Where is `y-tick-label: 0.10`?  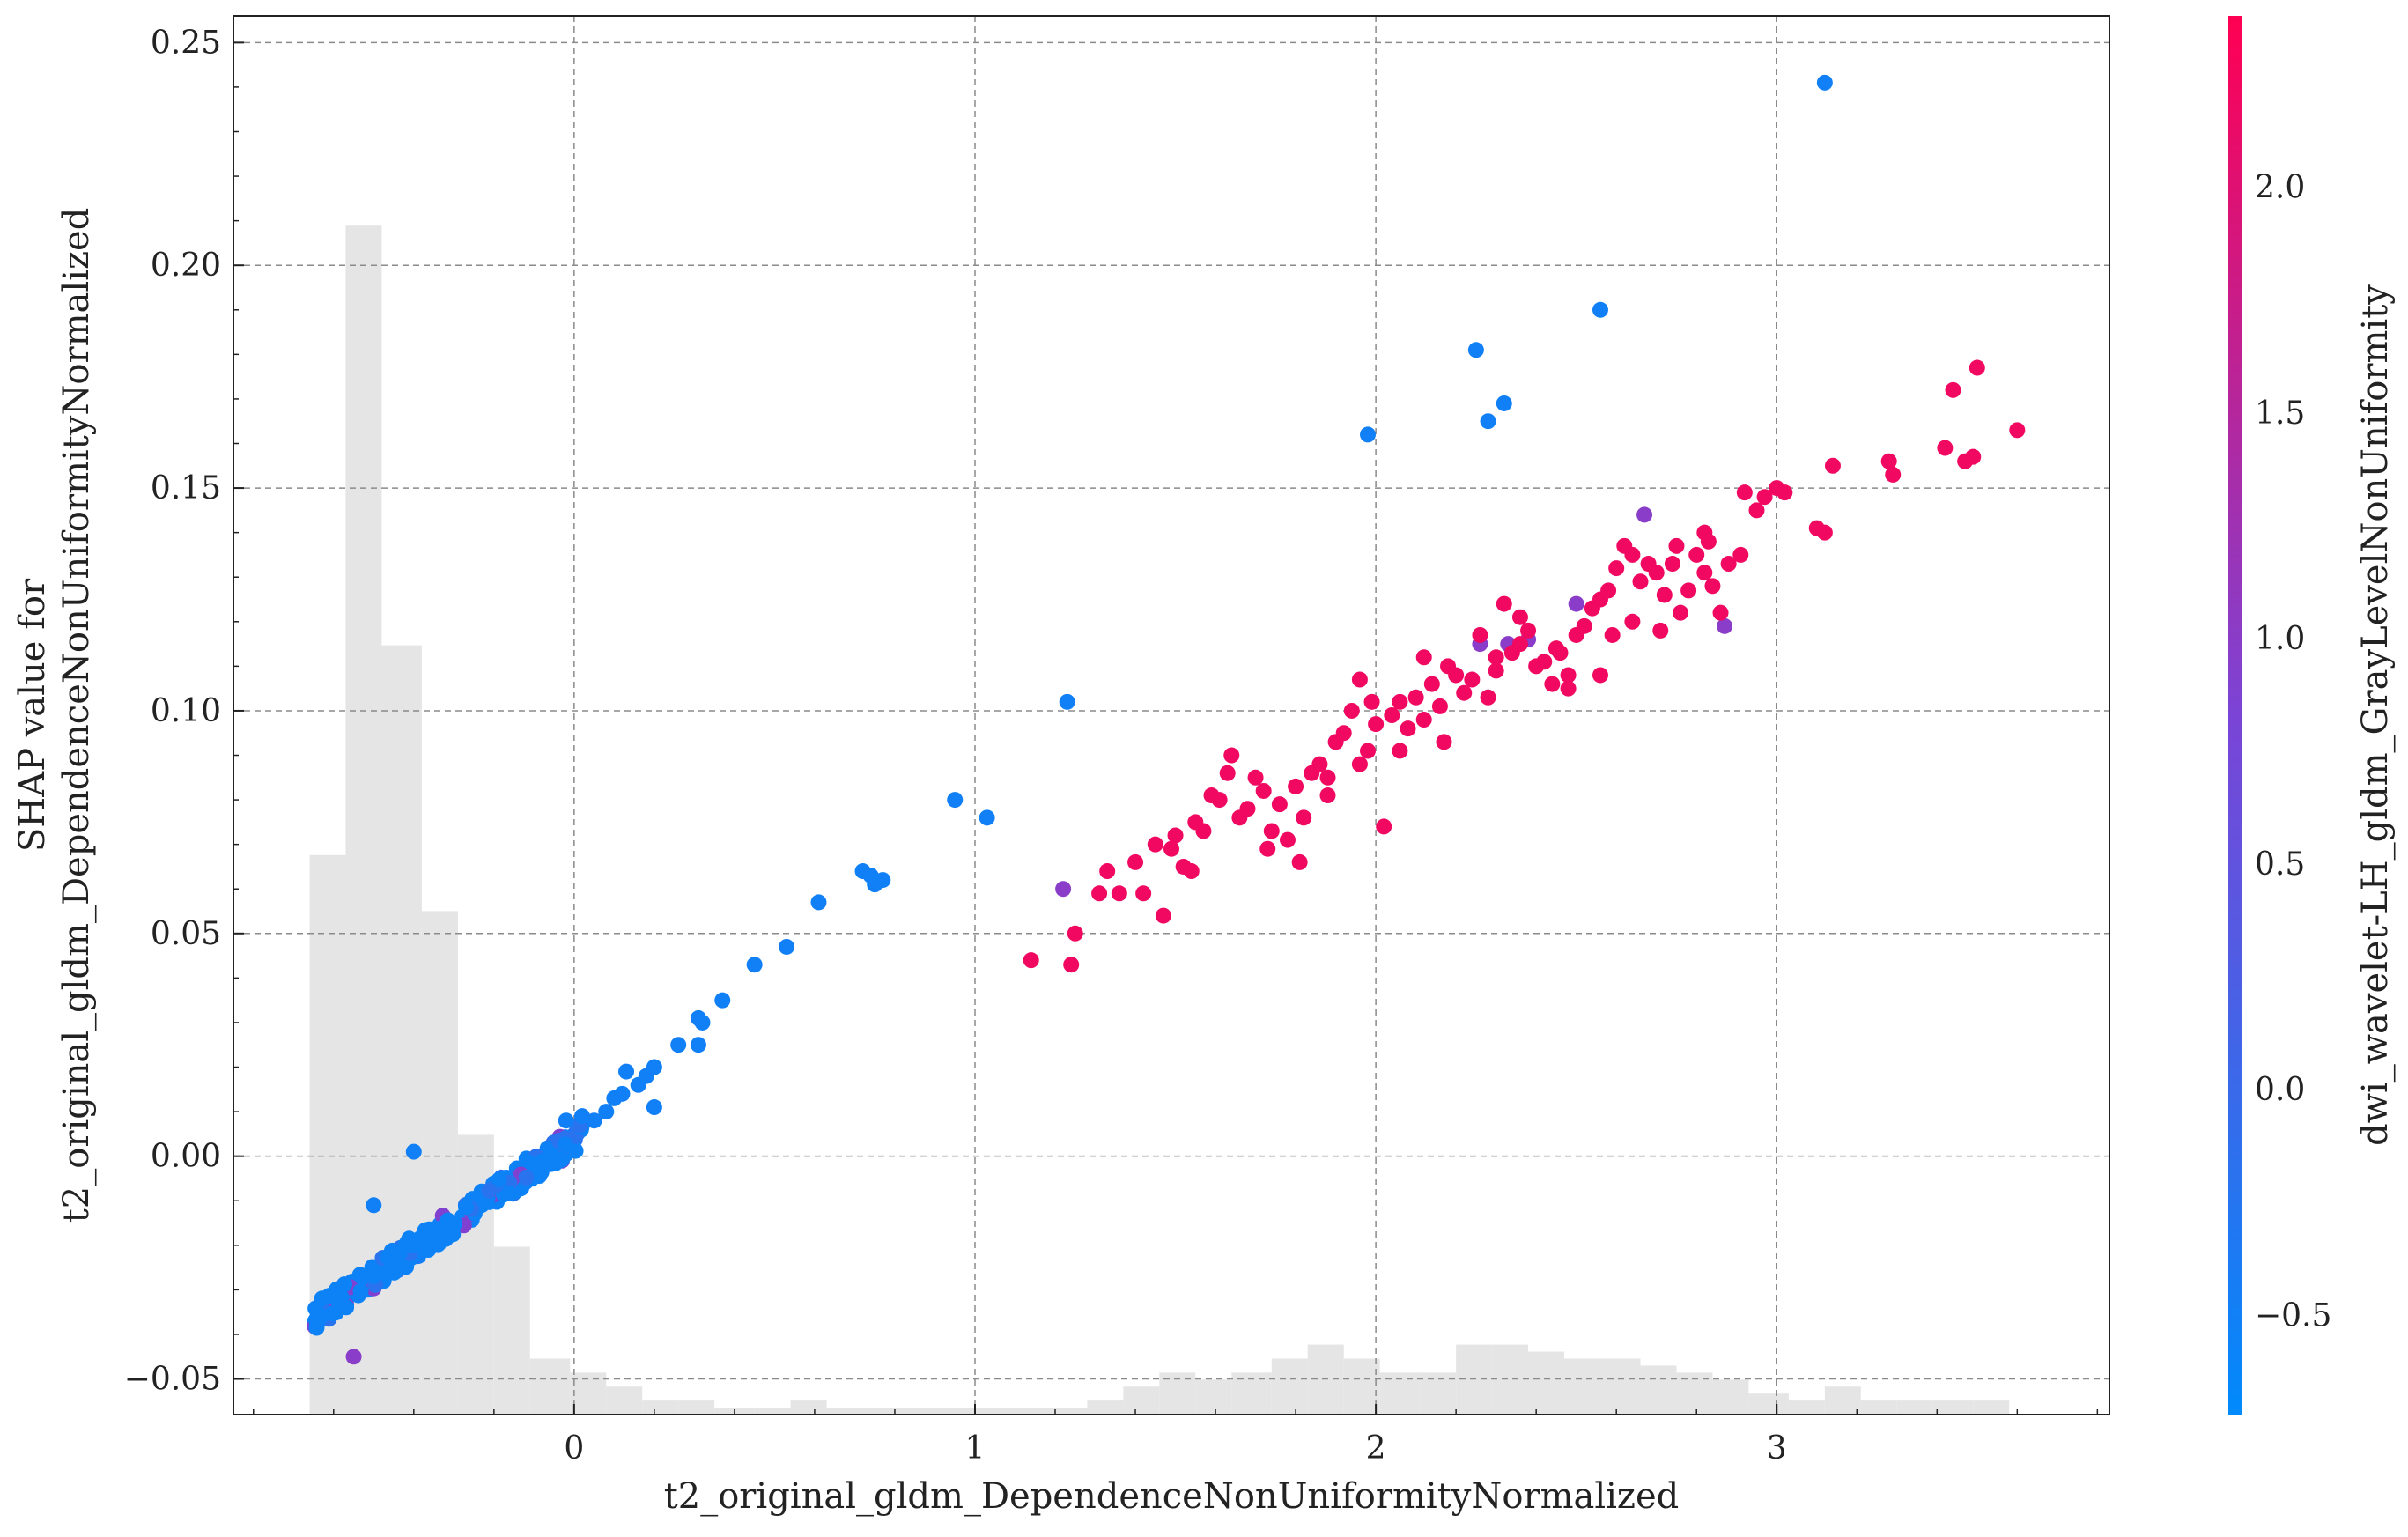 y-tick-label: 0.10 is located at coordinates (186, 711).